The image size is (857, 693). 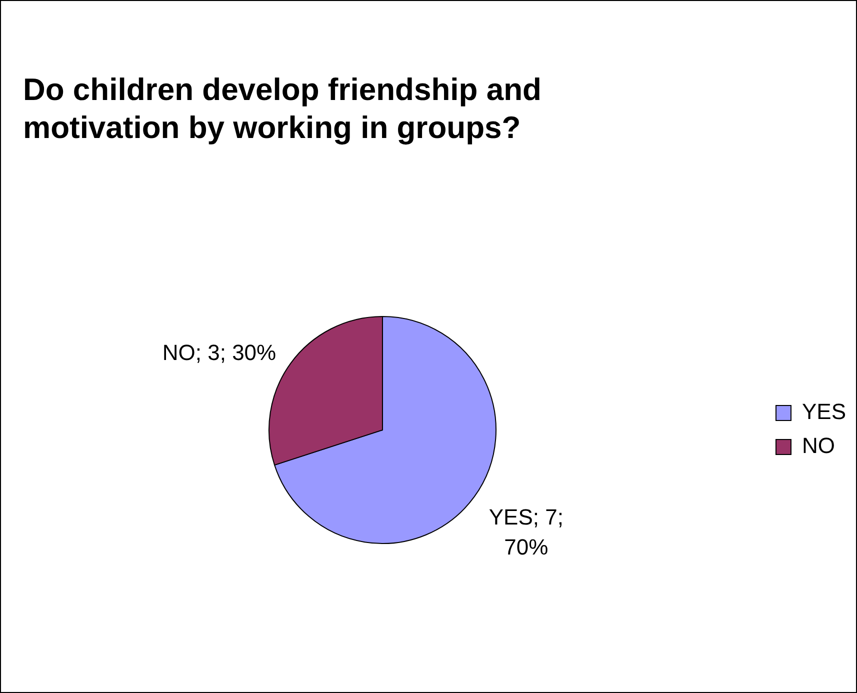 I want to click on legend-label: NO, so click(x=818, y=445).